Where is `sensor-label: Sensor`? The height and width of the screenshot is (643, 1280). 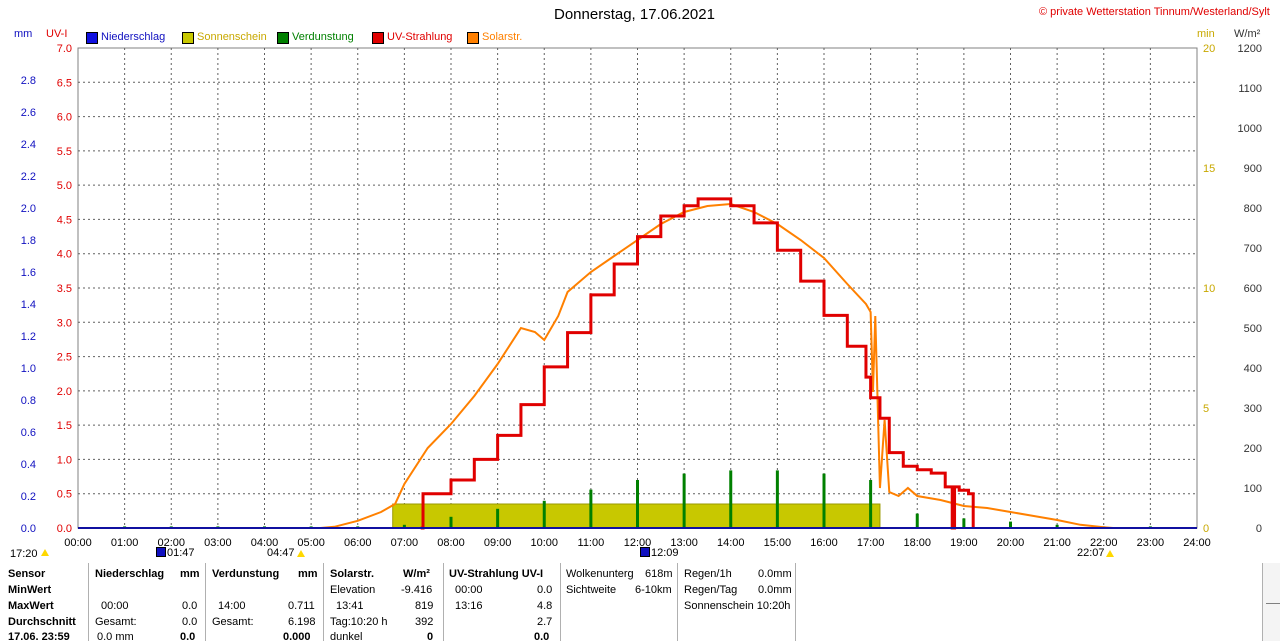
sensor-label: Sensor is located at coordinates (27, 574).